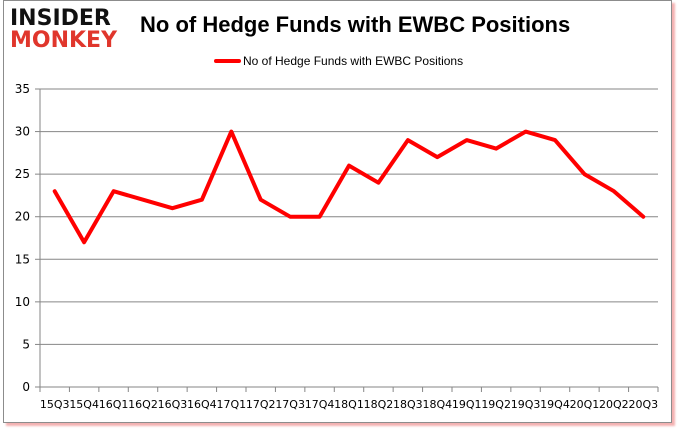 Image resolution: width=678 pixels, height=431 pixels. What do you see at coordinates (22, 217) in the screenshot?
I see `y-tick-label: 20` at bounding box center [22, 217].